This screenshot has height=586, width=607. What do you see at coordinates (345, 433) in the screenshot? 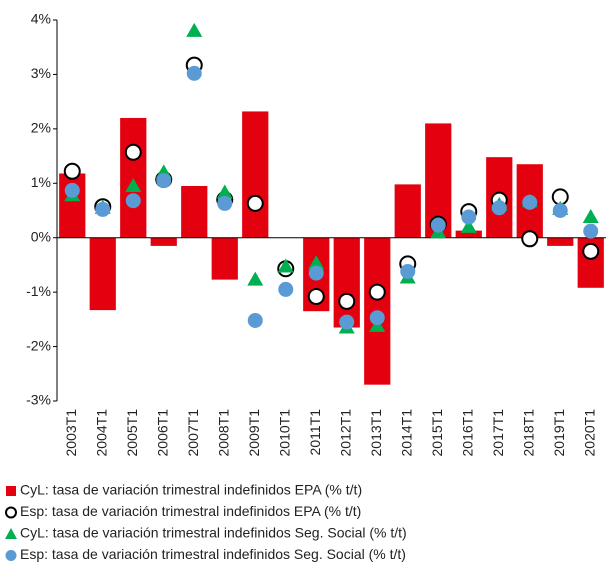
I see `x-tick-label: 2012T1` at bounding box center [345, 433].